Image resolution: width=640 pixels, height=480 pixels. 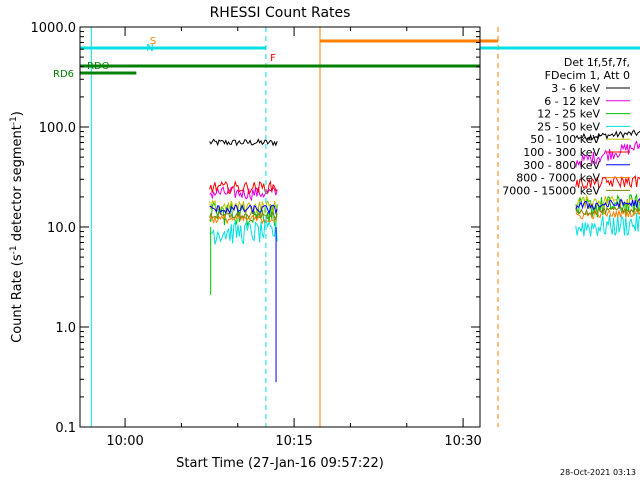 I want to click on y-axis-label: Count Rate (s-1 detector segment-1), so click(x=17, y=227).